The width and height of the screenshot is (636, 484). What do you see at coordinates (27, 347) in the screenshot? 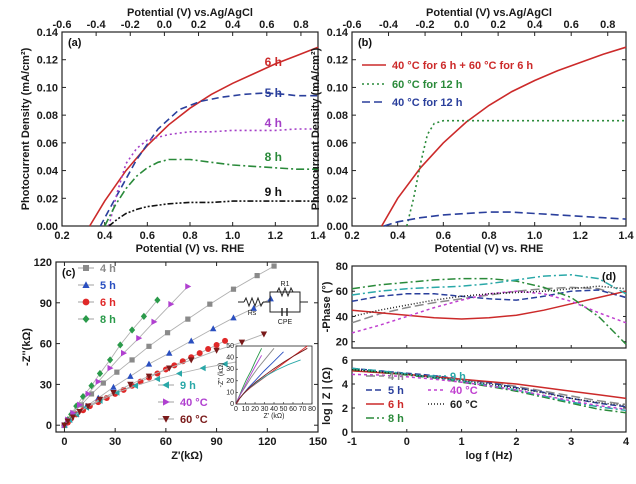
I see `y-axis-label: -Z''(kΩ)` at bounding box center [27, 347].